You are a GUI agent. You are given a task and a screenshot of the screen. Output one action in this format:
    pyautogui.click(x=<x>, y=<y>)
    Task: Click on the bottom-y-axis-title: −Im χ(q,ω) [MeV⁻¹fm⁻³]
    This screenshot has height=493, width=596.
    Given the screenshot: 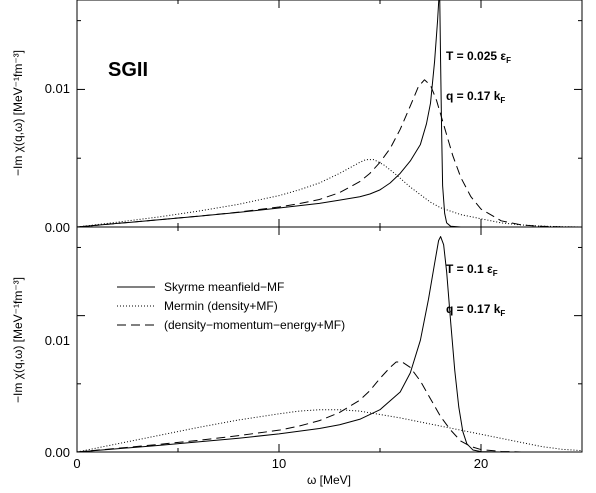 What is the action you would take?
    pyautogui.click(x=18, y=340)
    